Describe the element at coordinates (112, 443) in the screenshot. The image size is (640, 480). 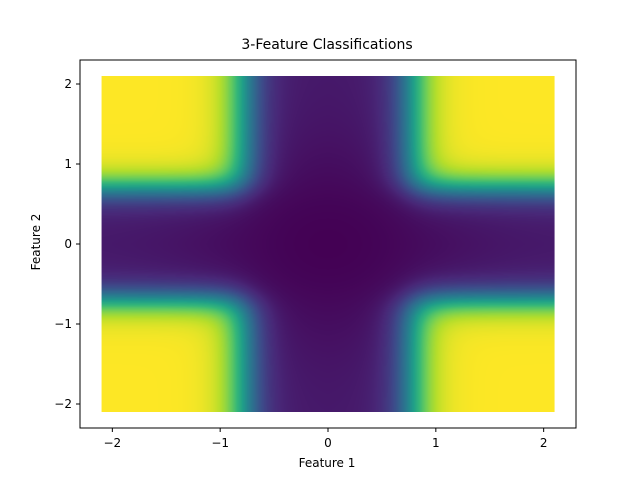
I see `x-tick-label: −2` at that location.